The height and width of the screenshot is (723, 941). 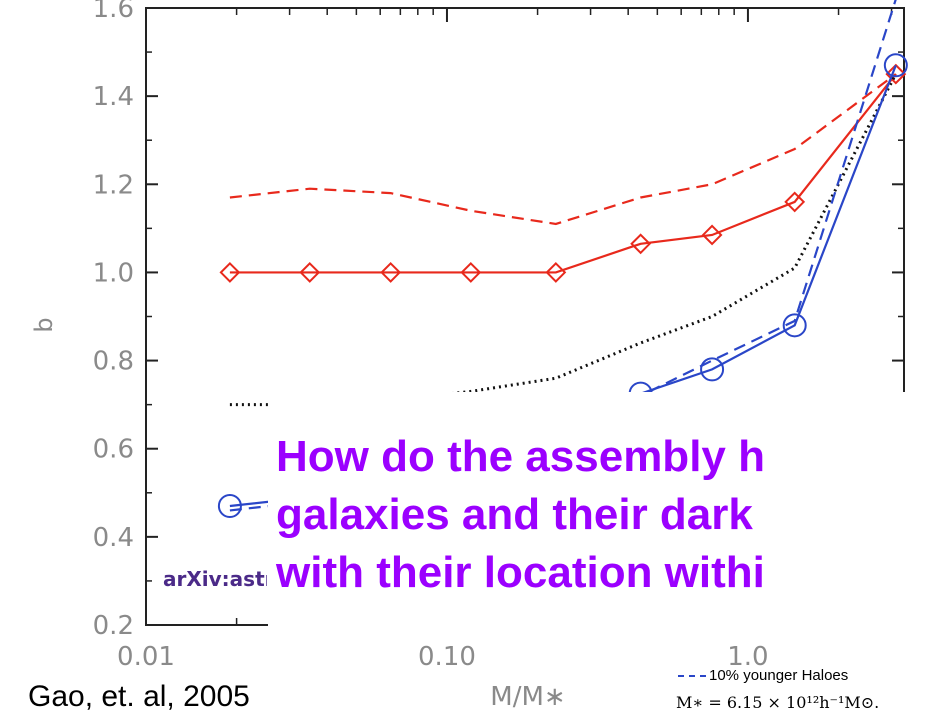 I want to click on y-tick-label: 1.2, so click(x=113, y=185).